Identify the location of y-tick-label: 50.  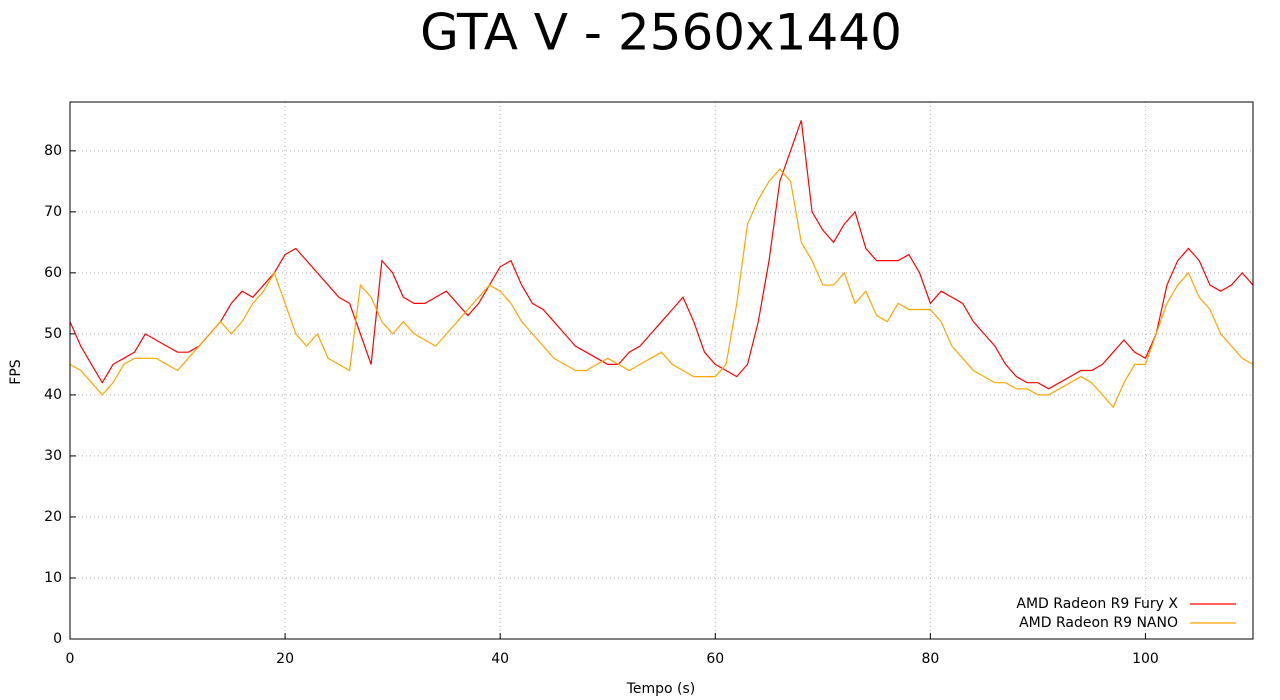
(53, 334).